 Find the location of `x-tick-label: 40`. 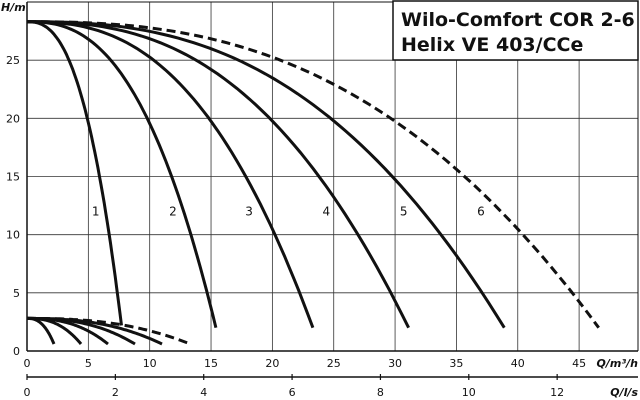

x-tick-label: 40 is located at coordinates (518, 363).